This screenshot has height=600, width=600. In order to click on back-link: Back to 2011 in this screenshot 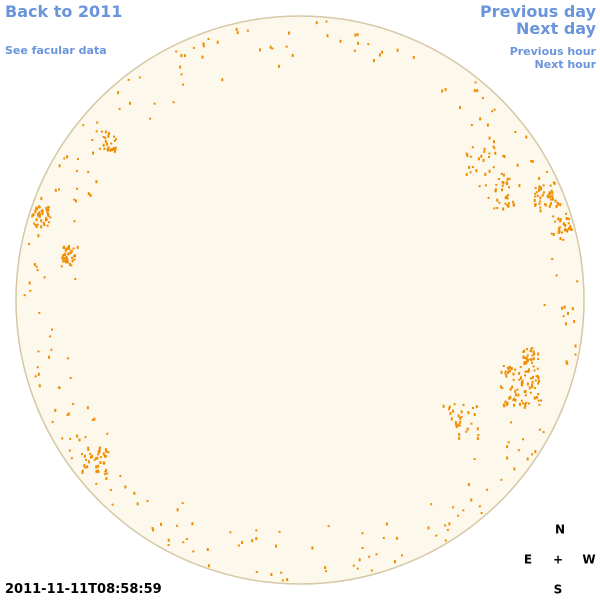, I will do `click(64, 11)`.